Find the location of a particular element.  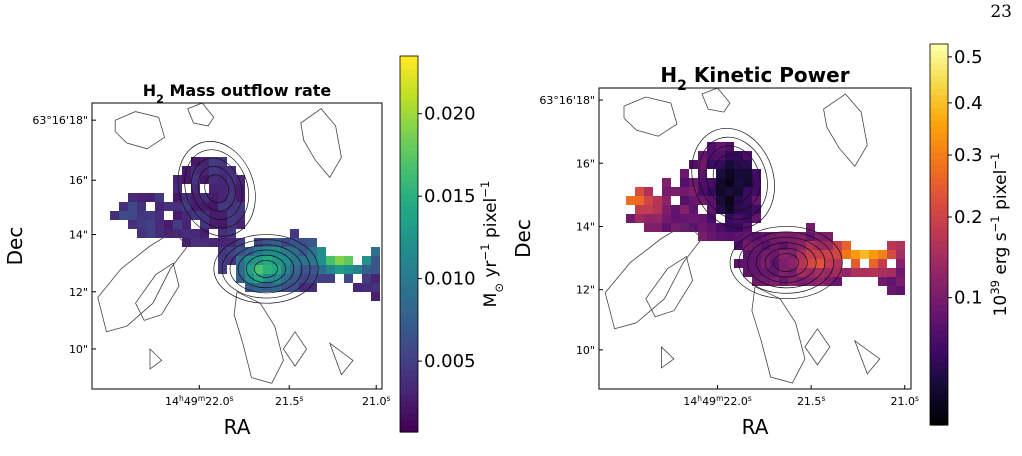

colorbar-label: M⊙ yr−1 pixel−1 is located at coordinates (492, 244).